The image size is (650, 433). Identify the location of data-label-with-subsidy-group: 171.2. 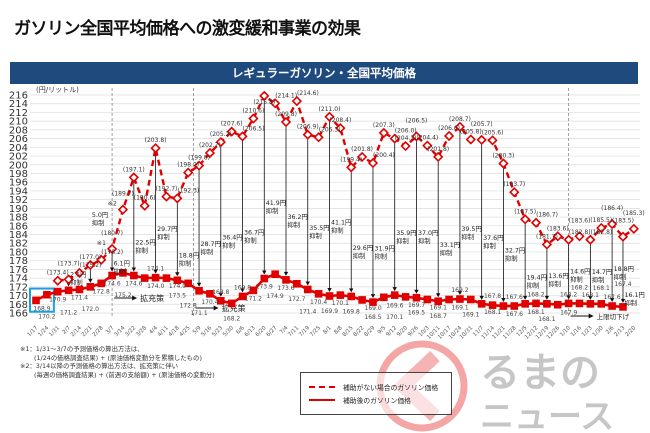
(68, 312).